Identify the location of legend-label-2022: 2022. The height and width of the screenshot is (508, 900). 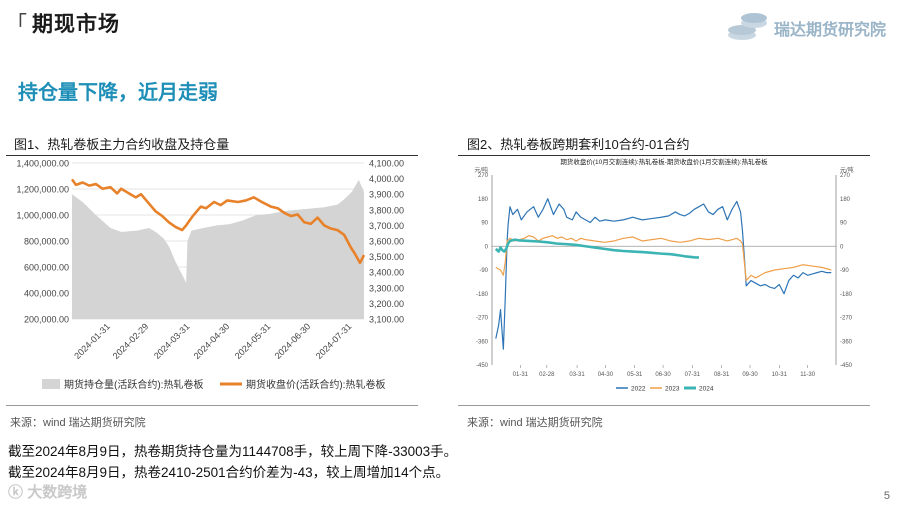
(638, 389).